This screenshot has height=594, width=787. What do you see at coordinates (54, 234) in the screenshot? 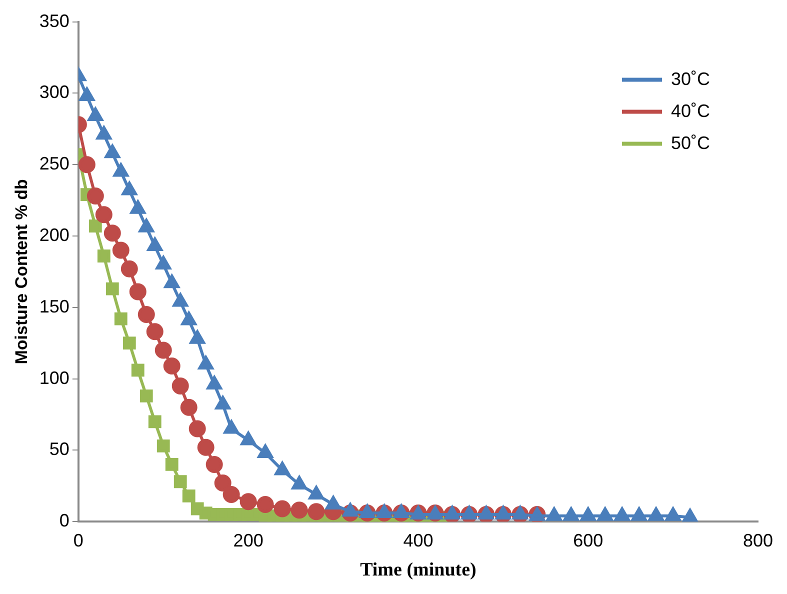
I see `y-tick-label: 200` at bounding box center [54, 234].